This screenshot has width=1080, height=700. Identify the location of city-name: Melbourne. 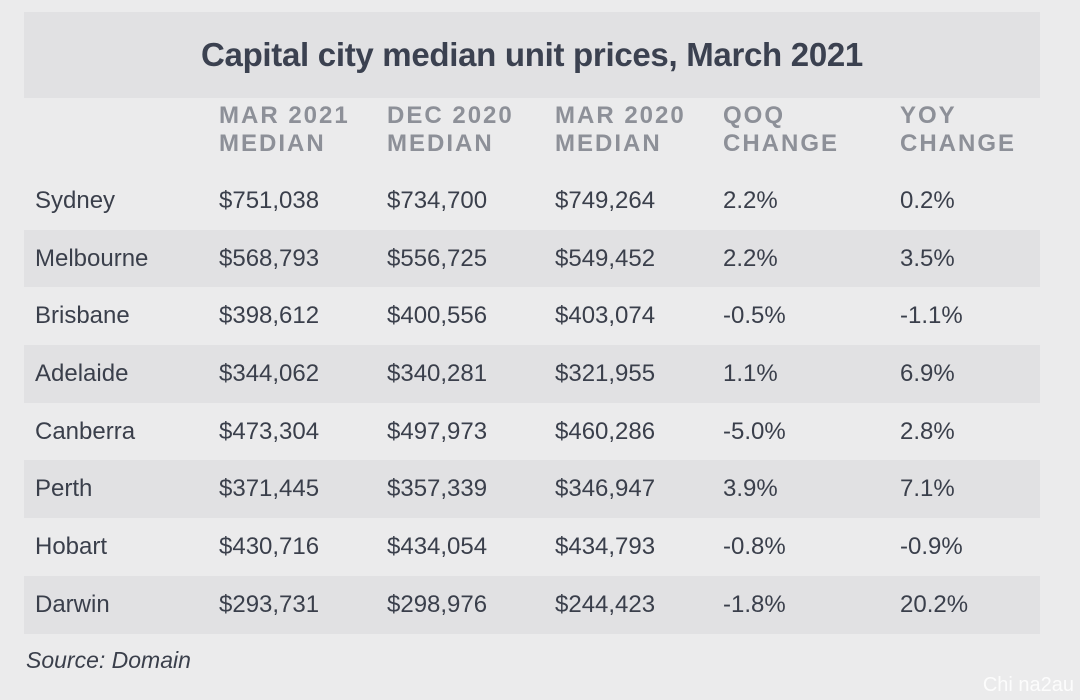
(92, 258).